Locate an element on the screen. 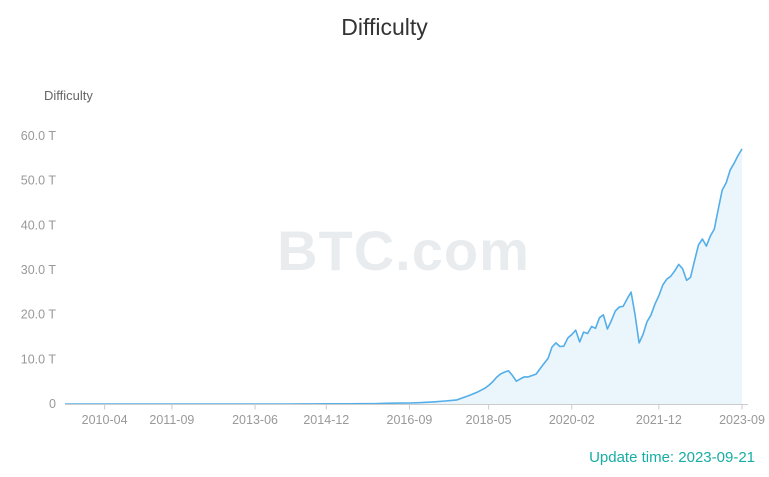 This screenshot has height=477, width=769. y-axis-title: Difficulty is located at coordinates (68, 95).